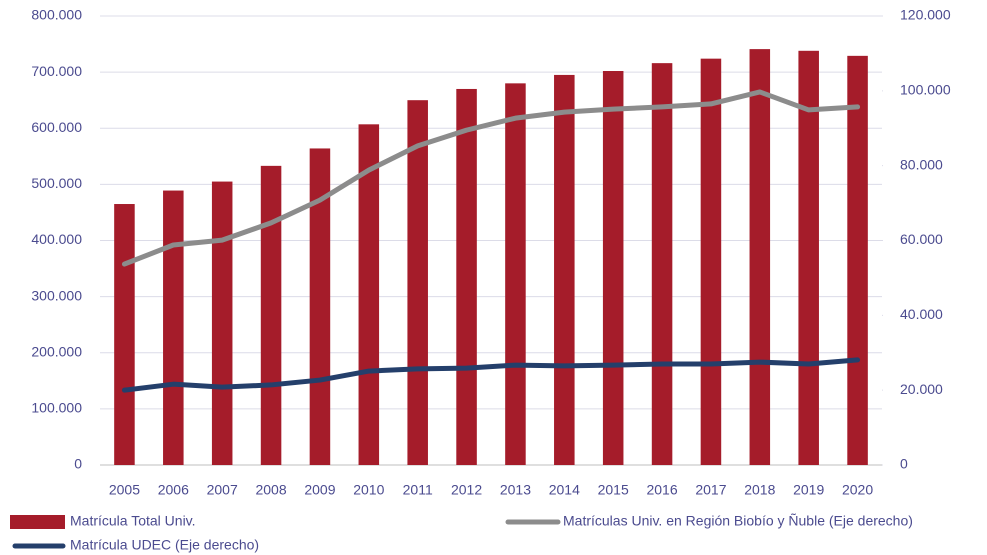 This screenshot has width=987, height=555. Describe the element at coordinates (78, 464) in the screenshot. I see `y-tick-label: 0` at that location.